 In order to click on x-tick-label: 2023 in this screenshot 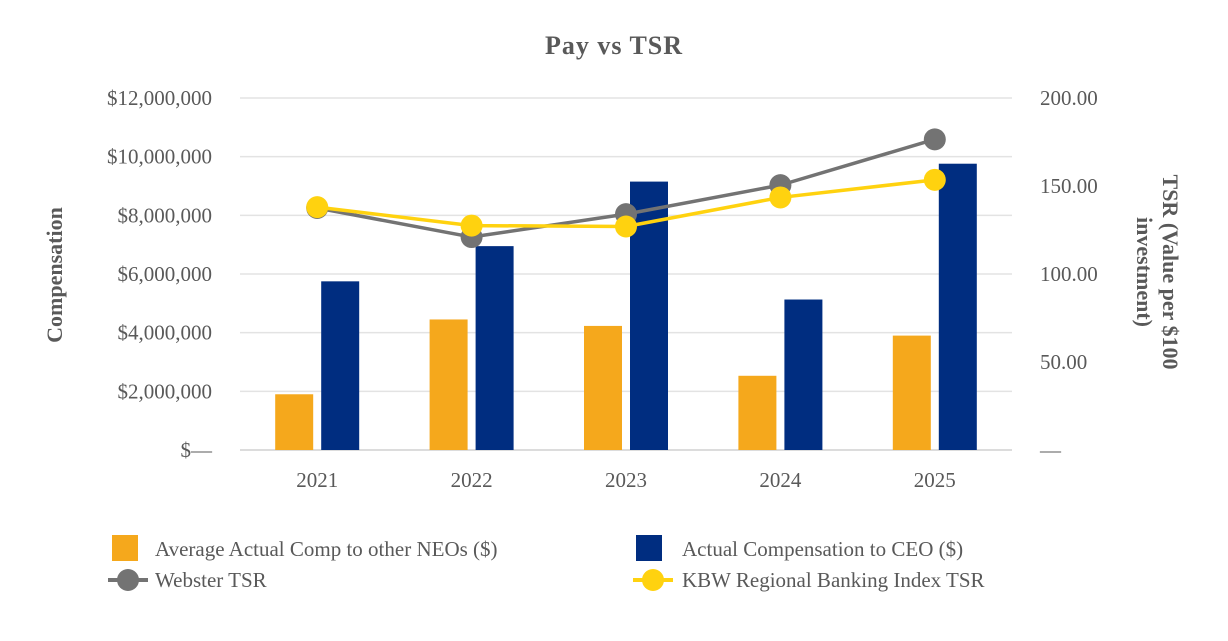, I will do `click(626, 480)`.